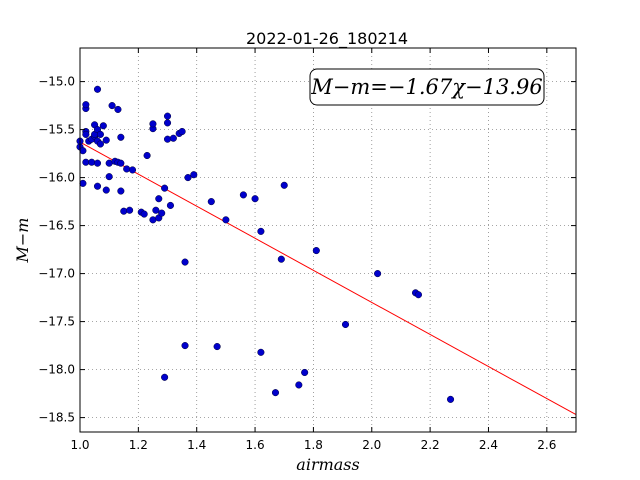  Describe the element at coordinates (56, 82) in the screenshot. I see `y-tick-label: −15.0` at that location.